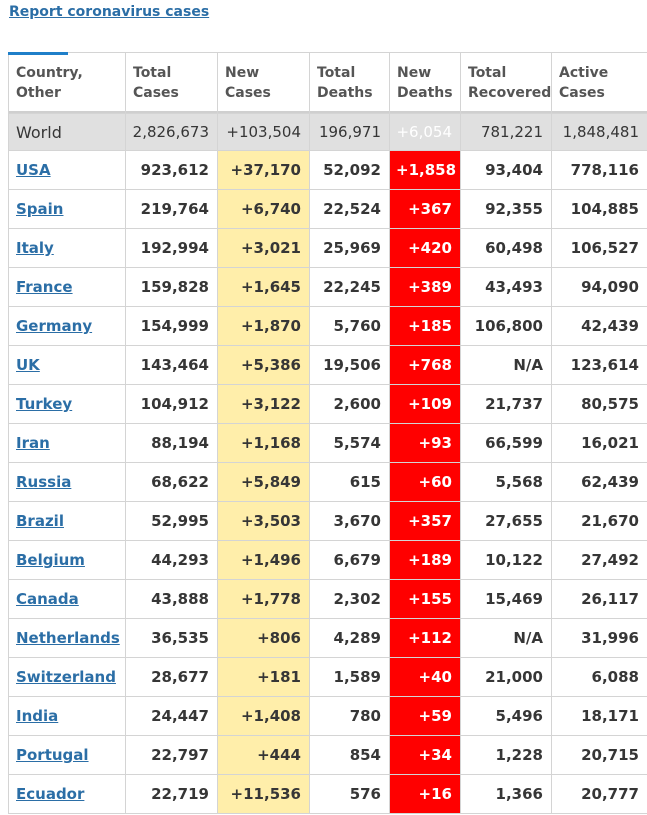  Describe the element at coordinates (599, 521) in the screenshot. I see `active-cases-cell: 21,670` at that location.